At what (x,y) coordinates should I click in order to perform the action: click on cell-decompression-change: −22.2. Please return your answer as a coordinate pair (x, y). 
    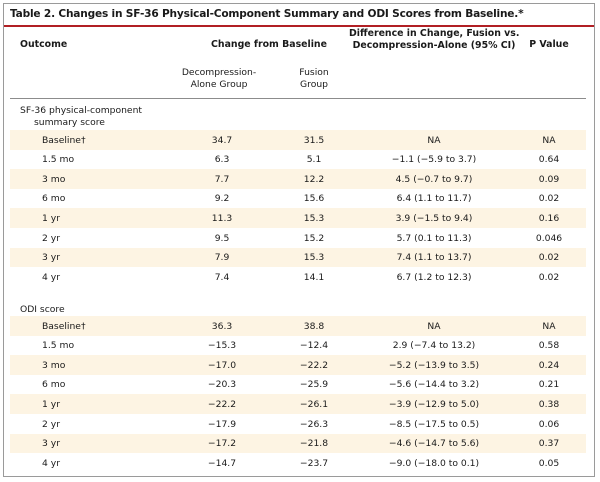
    Looking at the image, I should click on (222, 404).